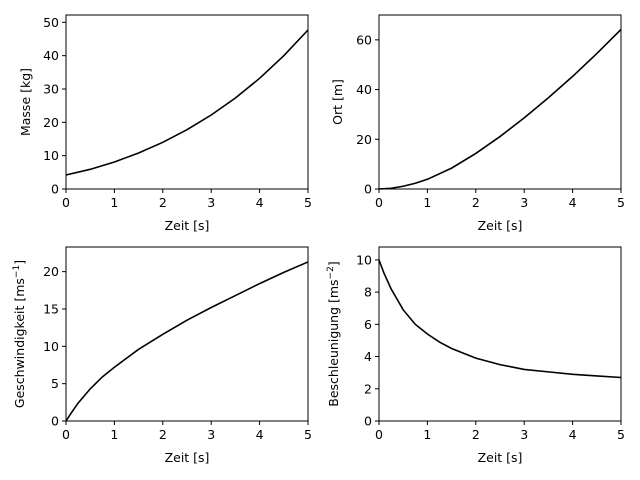 Image resolution: width=640 pixels, height=480 pixels. I want to click on y-axis-label: Ort [m], so click(337, 102).